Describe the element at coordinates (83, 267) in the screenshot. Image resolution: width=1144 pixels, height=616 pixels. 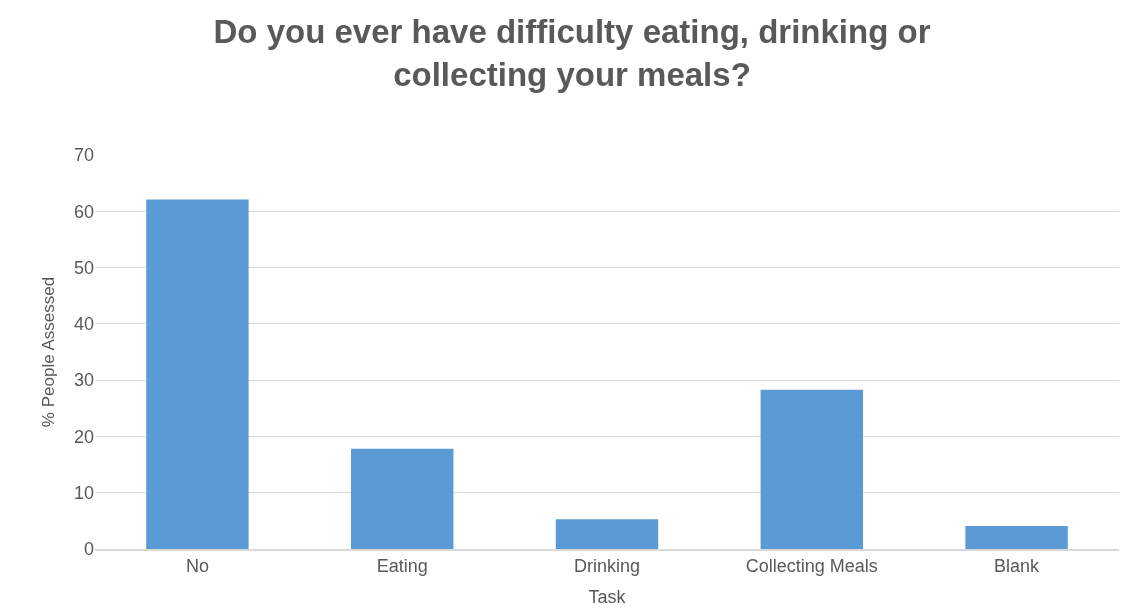
I see `y-tick-label: 50` at that location.